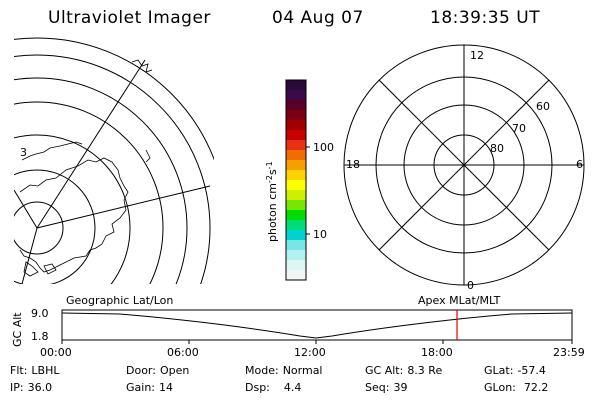  I want to click on timeline-y-axis-label: GC Alt, so click(17, 329).